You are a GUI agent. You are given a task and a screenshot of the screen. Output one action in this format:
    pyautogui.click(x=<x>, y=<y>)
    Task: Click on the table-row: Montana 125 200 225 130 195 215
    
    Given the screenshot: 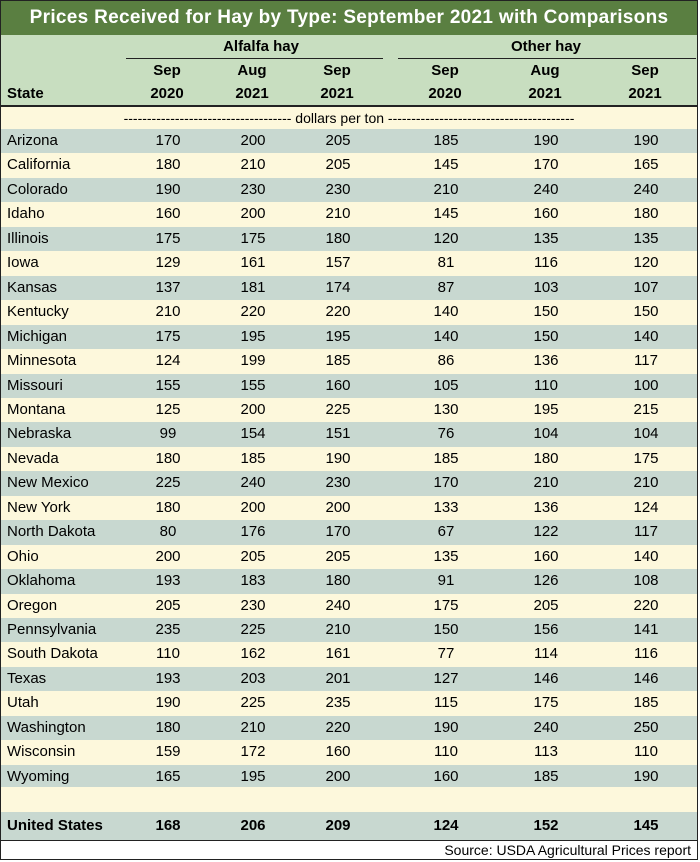 What is the action you would take?
    pyautogui.click(x=349, y=410)
    